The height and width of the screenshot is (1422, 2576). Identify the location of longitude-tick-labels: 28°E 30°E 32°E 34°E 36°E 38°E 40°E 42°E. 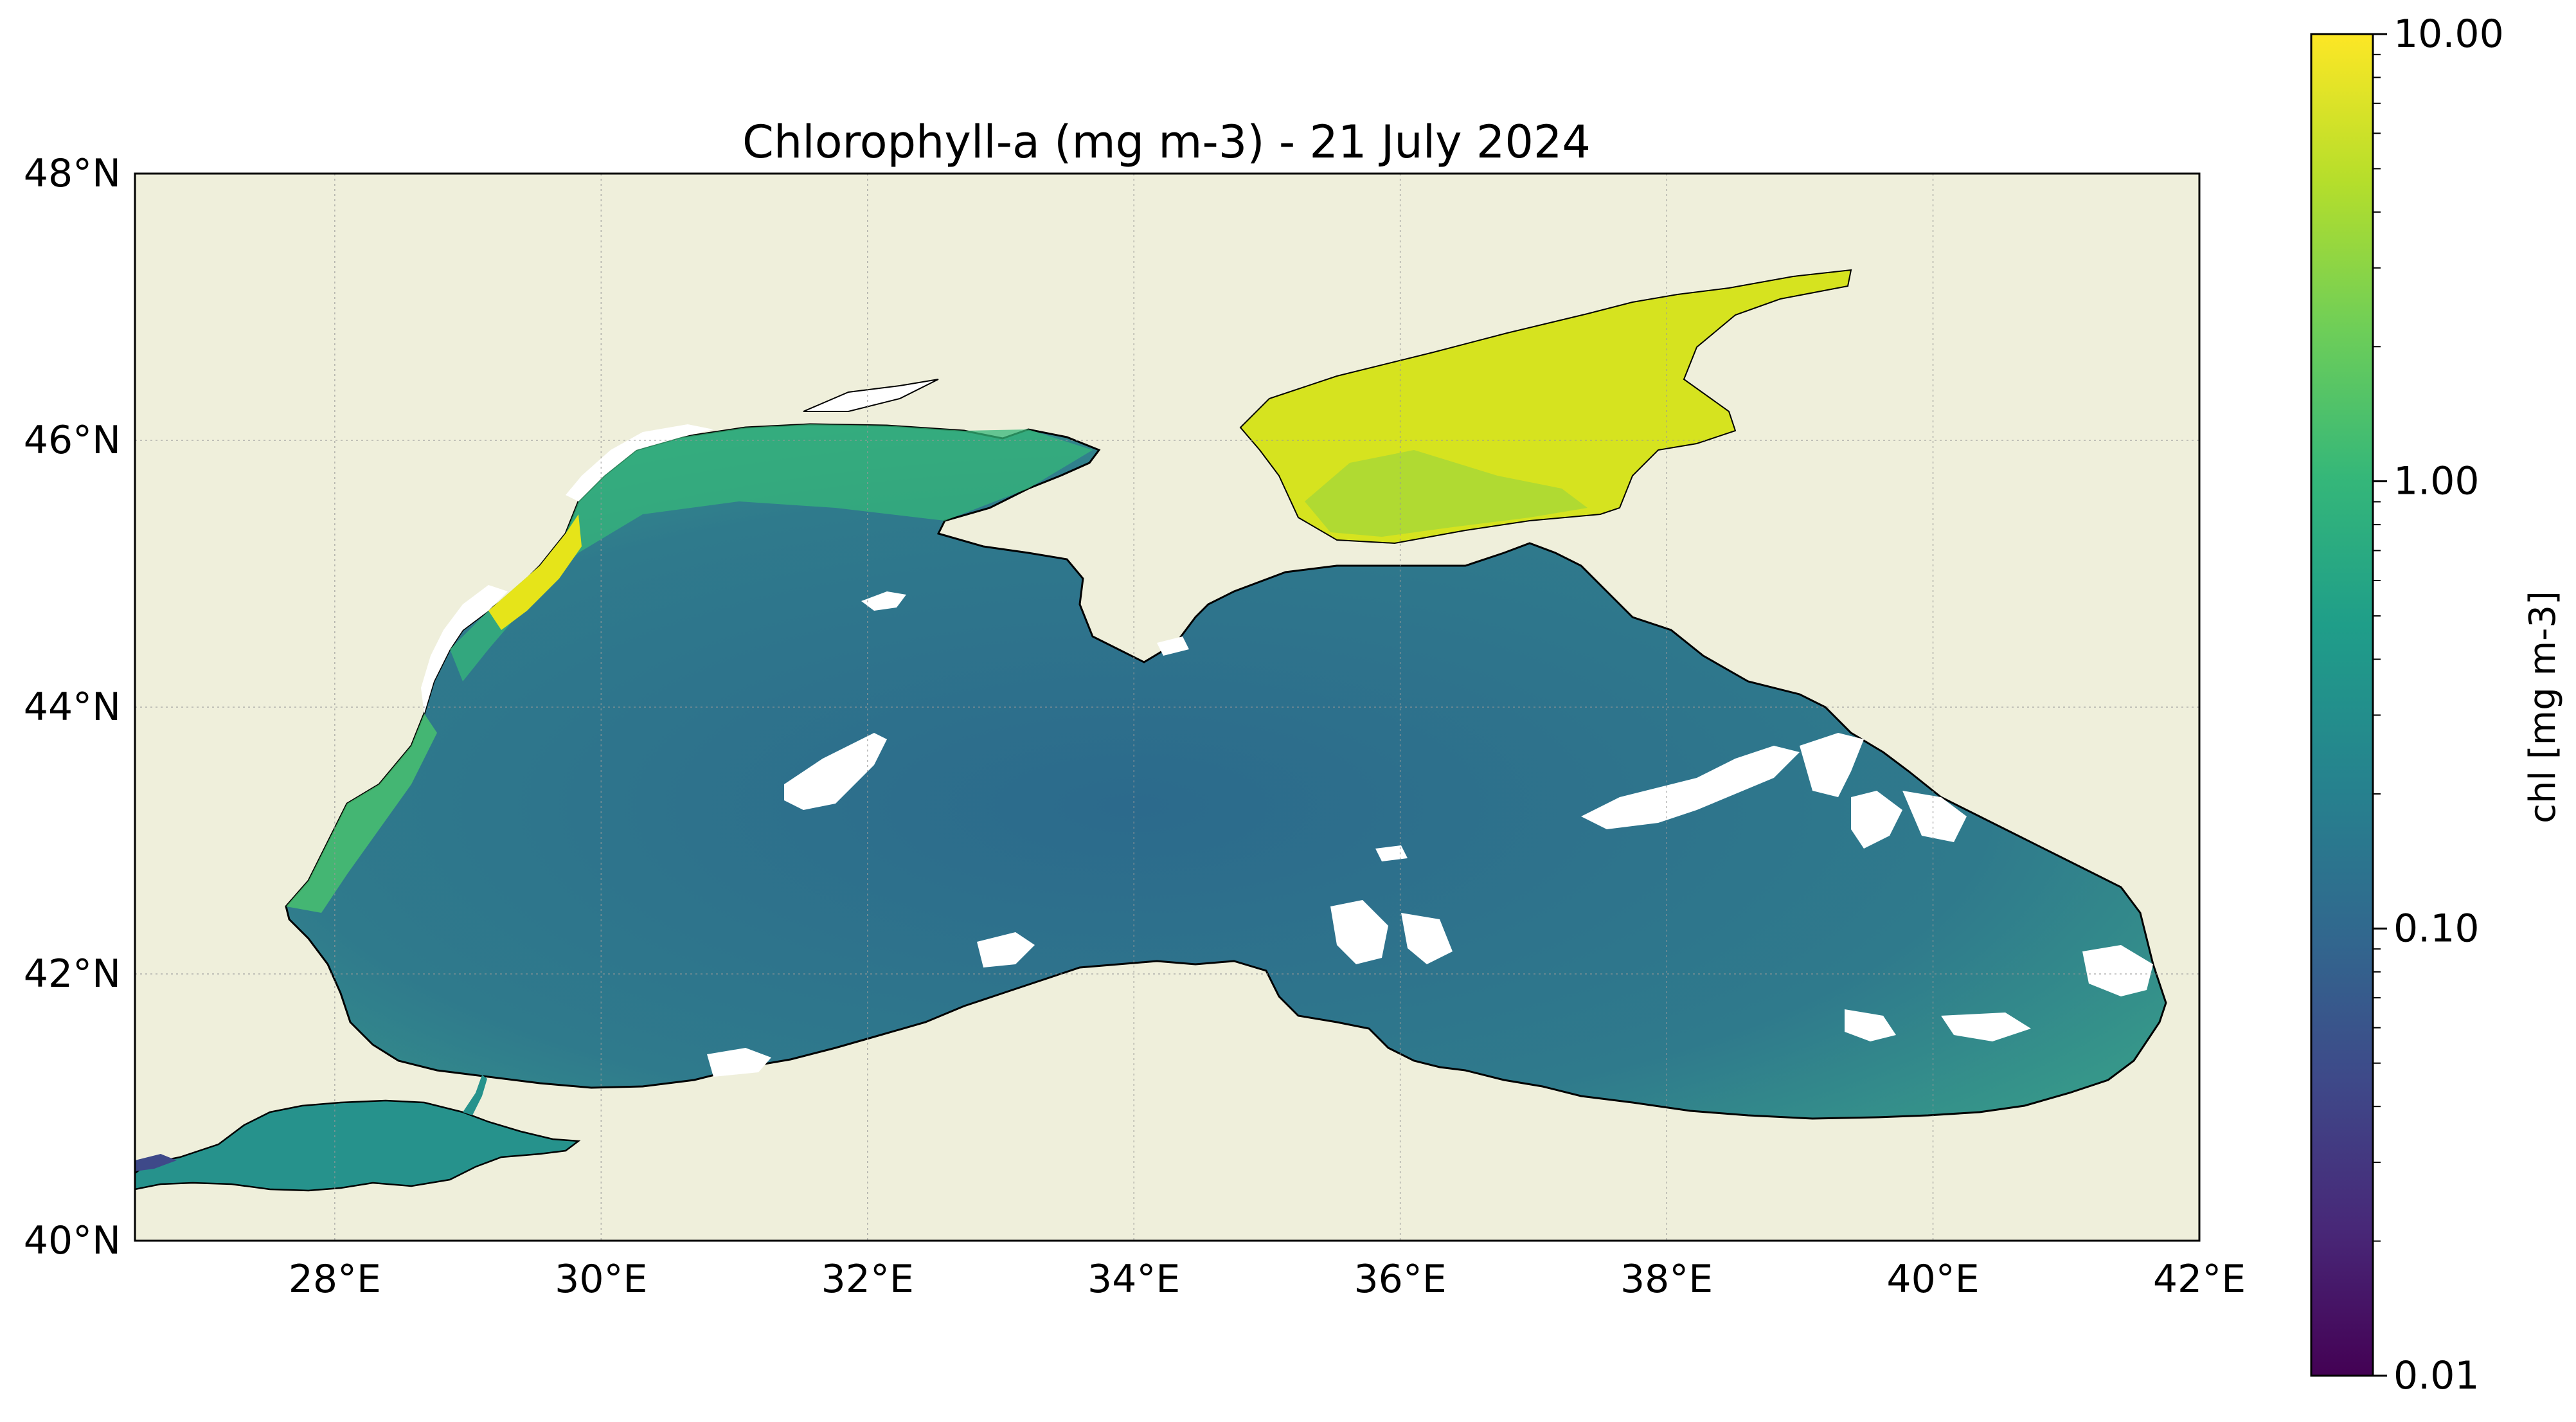
(1267, 1279).